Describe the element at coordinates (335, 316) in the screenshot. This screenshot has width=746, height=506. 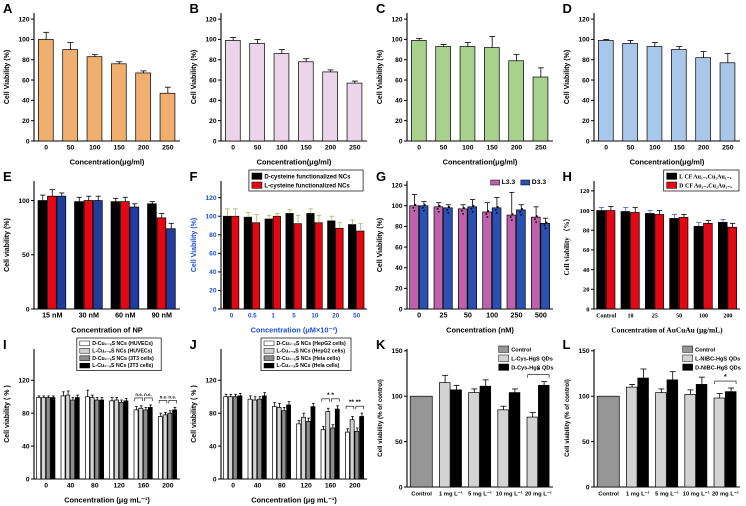
I see `x-tick-label: 20` at that location.